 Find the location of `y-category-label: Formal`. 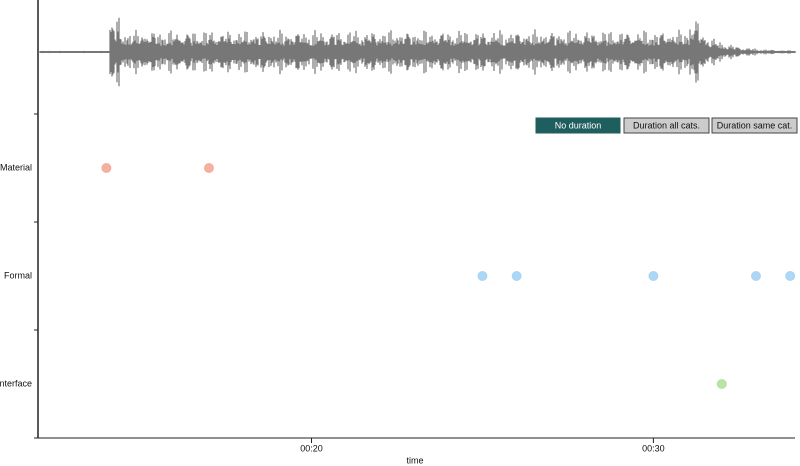

y-category-label: Formal is located at coordinates (18, 275).